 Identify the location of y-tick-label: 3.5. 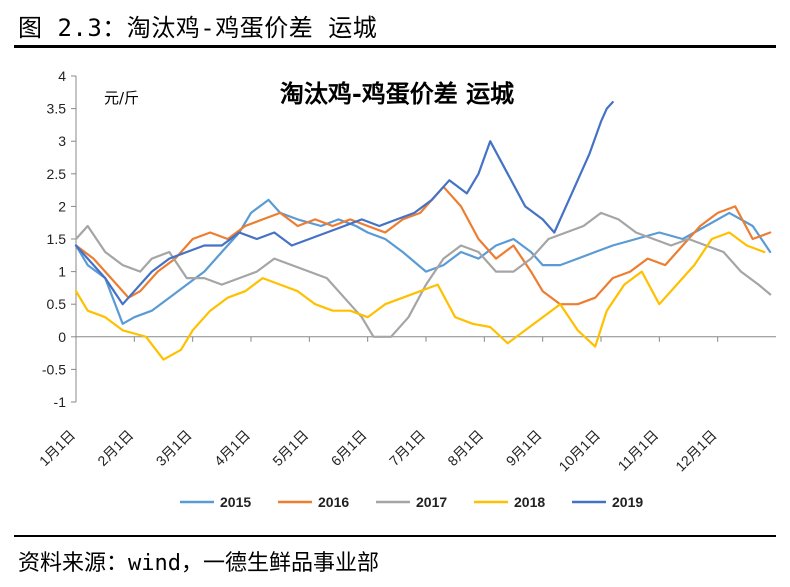
(57, 109).